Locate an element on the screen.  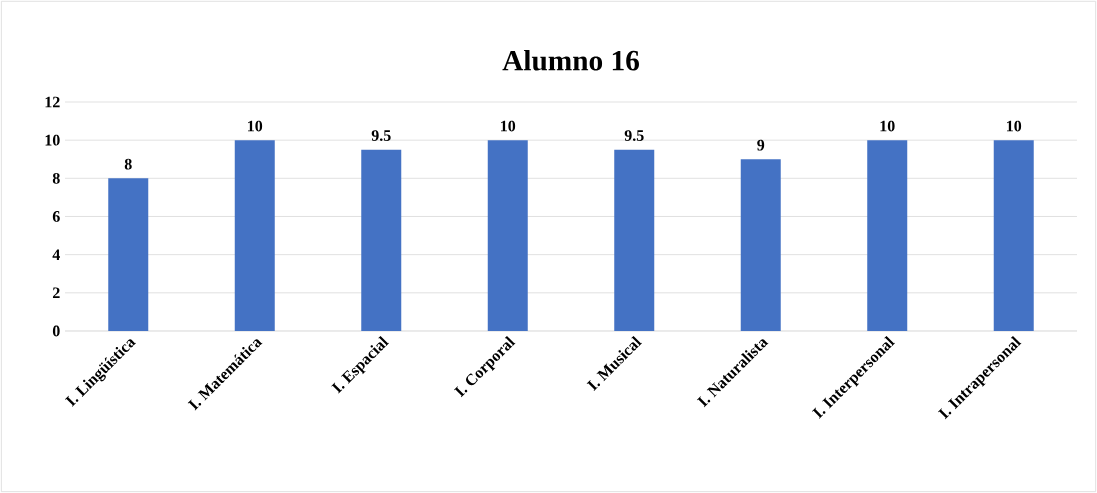
y-tick-label: 0 is located at coordinates (56, 331).